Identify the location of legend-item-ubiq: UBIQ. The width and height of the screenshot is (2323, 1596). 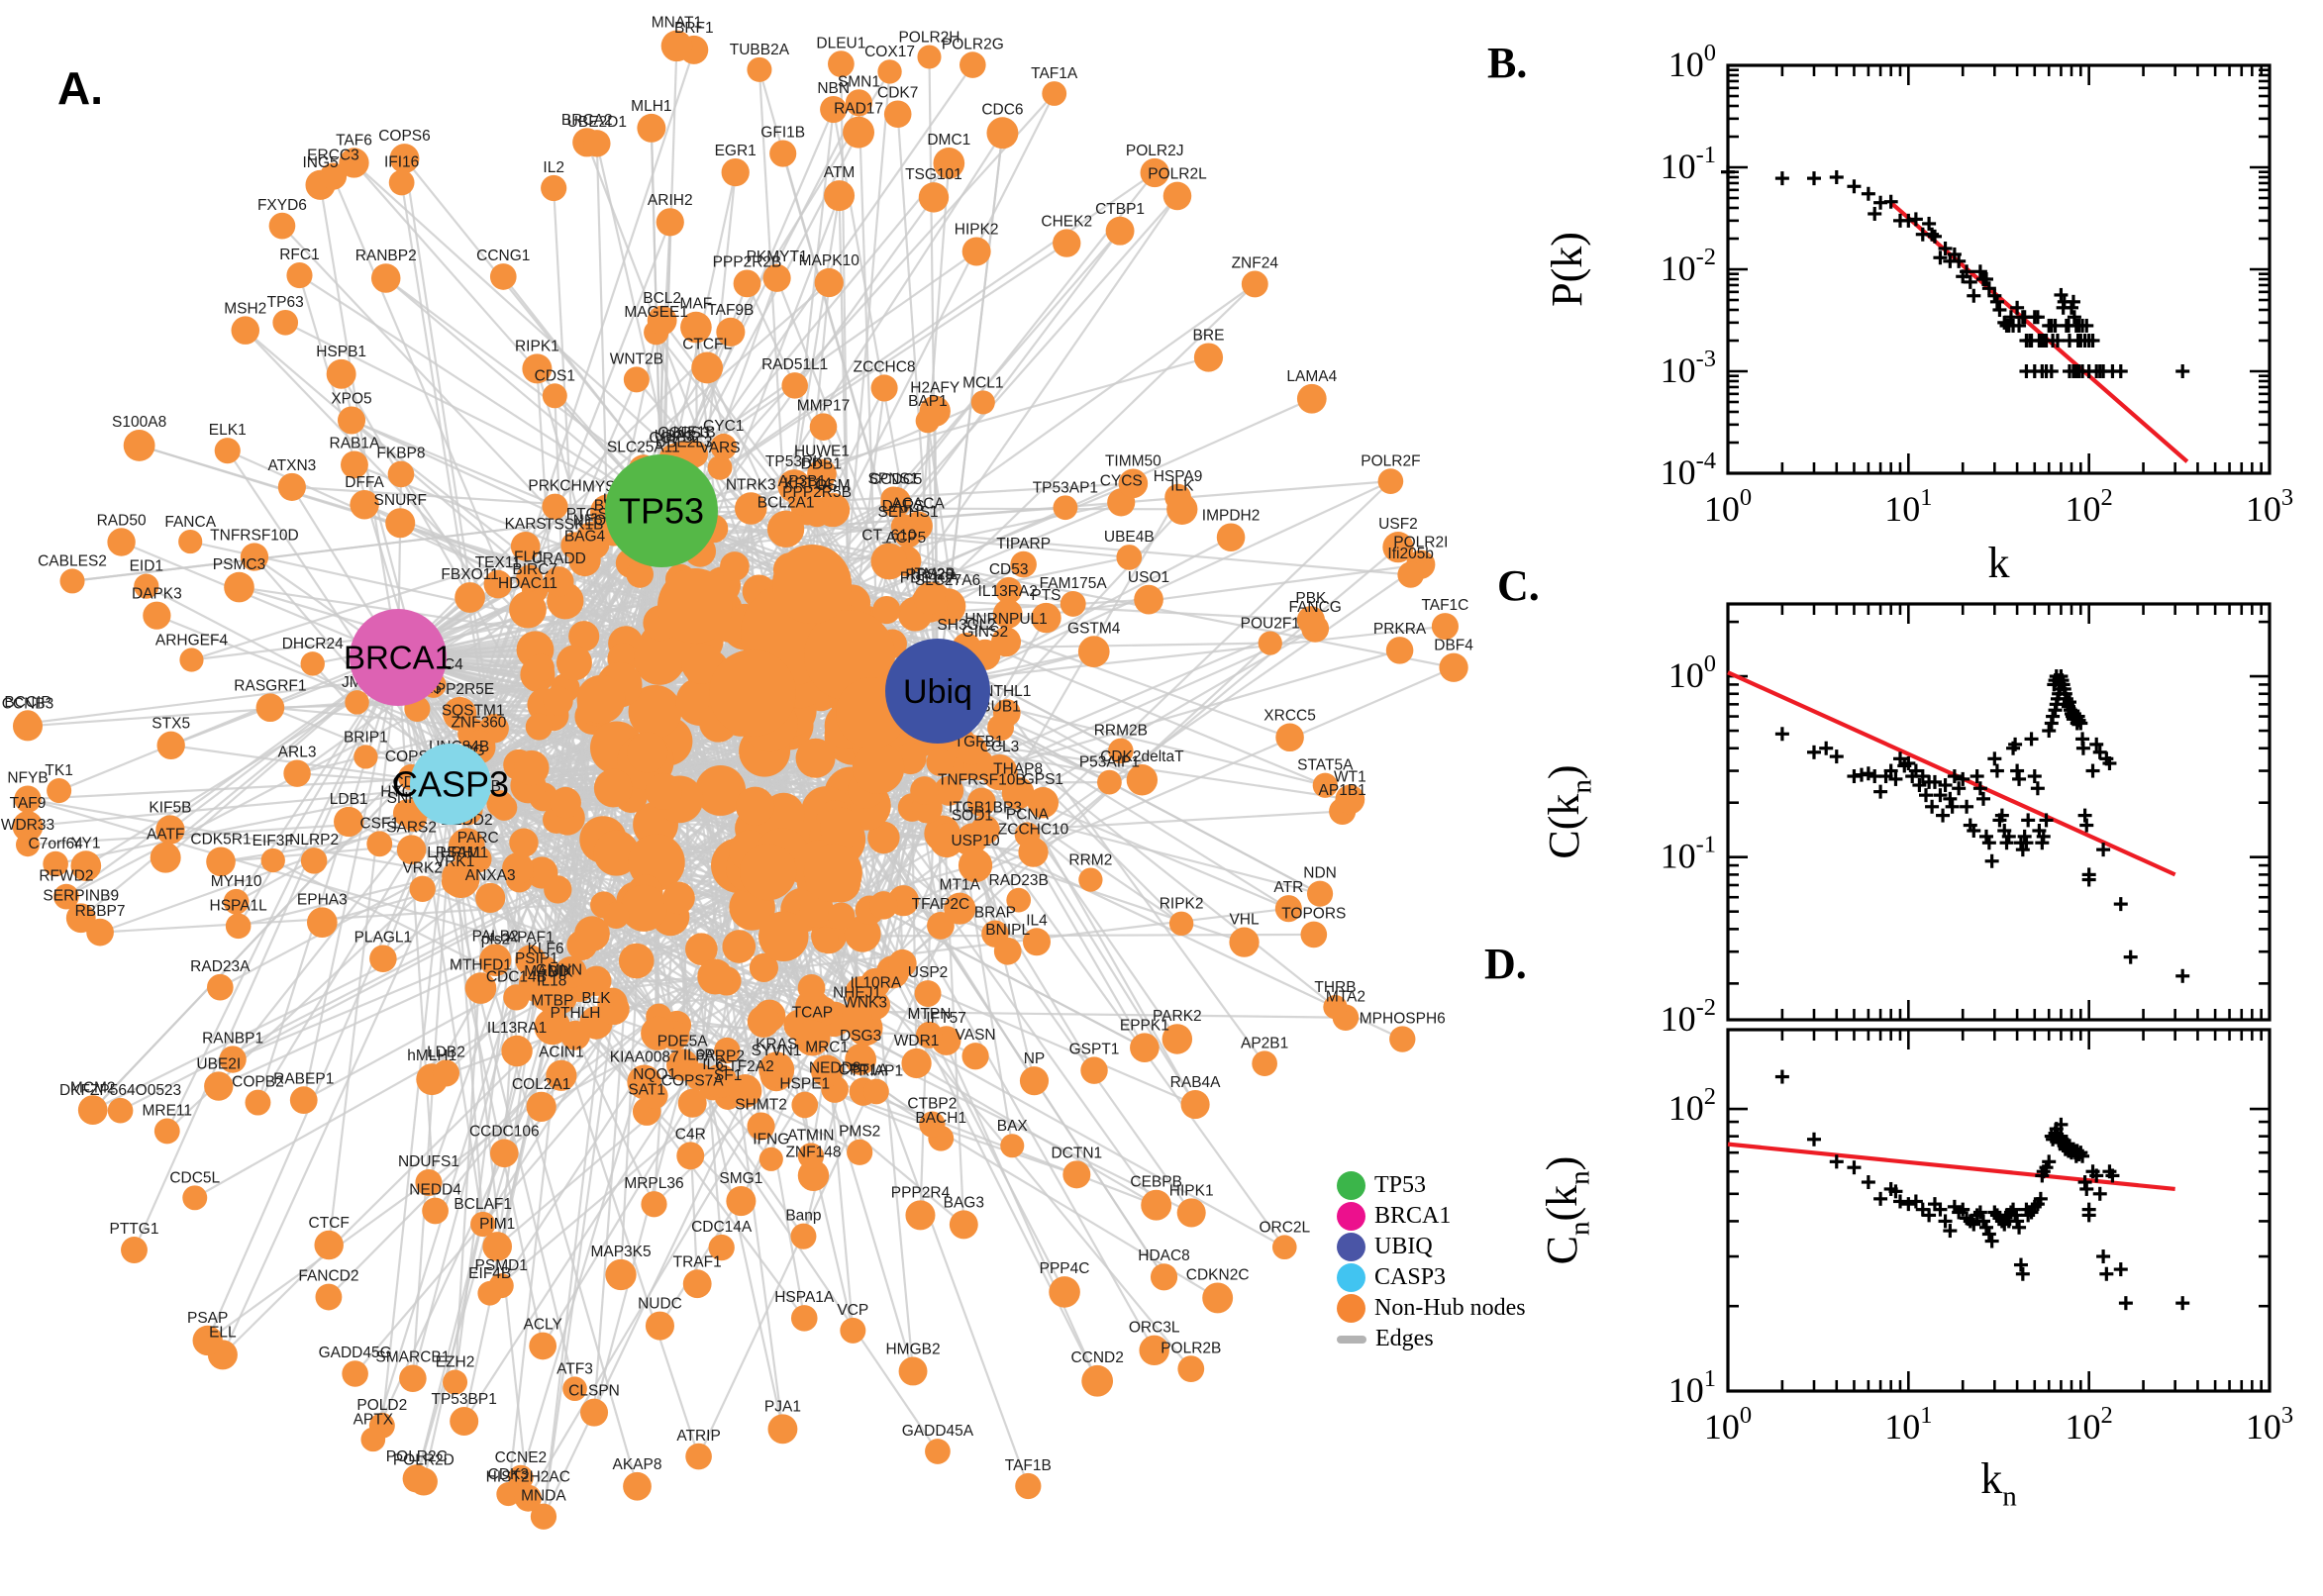
(1431, 1247).